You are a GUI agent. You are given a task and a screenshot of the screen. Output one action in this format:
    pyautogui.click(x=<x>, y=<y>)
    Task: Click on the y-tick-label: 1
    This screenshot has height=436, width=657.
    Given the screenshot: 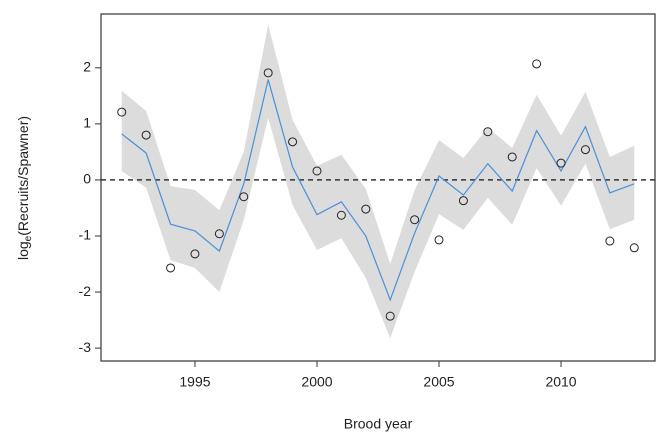 What is the action you would take?
    pyautogui.click(x=87, y=123)
    